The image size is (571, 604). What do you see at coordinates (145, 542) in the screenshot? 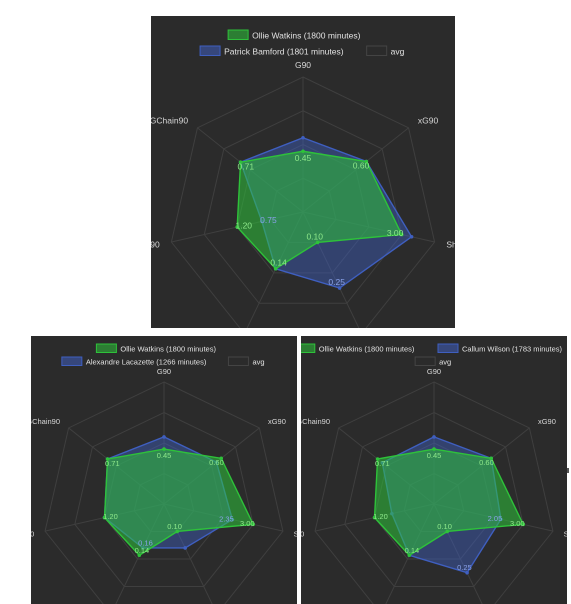
I see `value-label: 0.16` at bounding box center [145, 542].